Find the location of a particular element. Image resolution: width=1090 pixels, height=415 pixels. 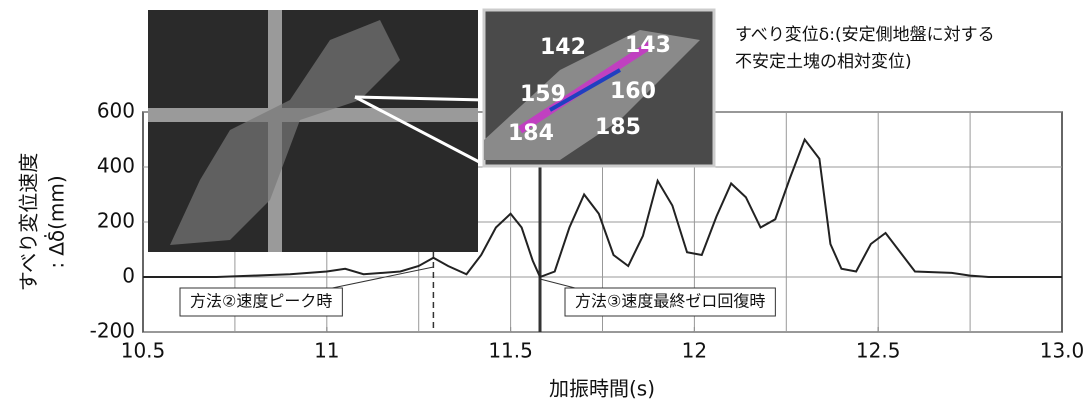

x-tick-label: 12.5 is located at coordinates (878, 351).